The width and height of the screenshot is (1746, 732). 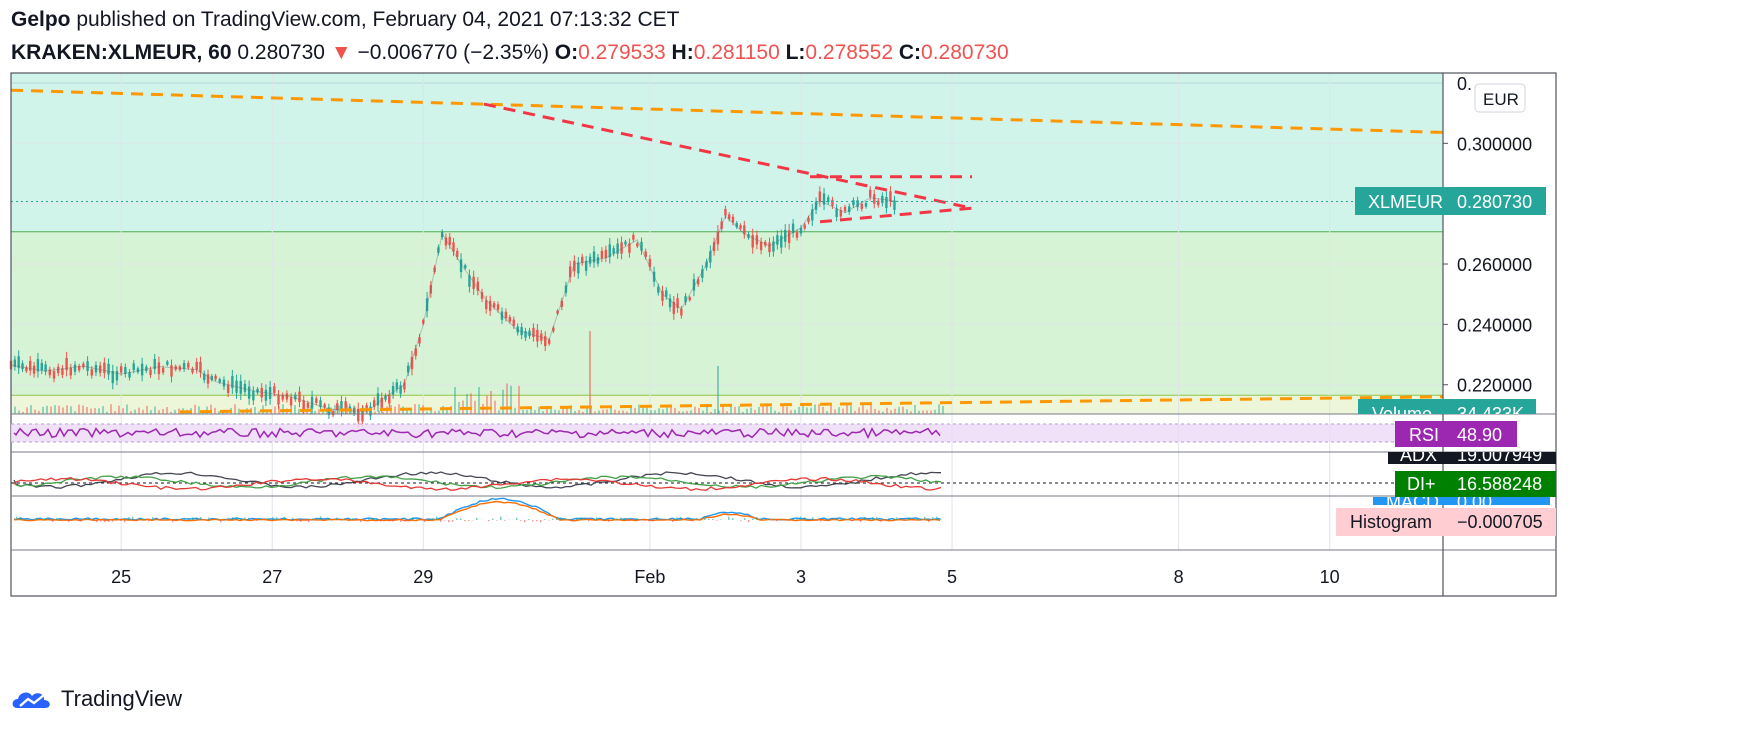 What do you see at coordinates (727, 433) in the screenshot?
I see `rsi-band` at bounding box center [727, 433].